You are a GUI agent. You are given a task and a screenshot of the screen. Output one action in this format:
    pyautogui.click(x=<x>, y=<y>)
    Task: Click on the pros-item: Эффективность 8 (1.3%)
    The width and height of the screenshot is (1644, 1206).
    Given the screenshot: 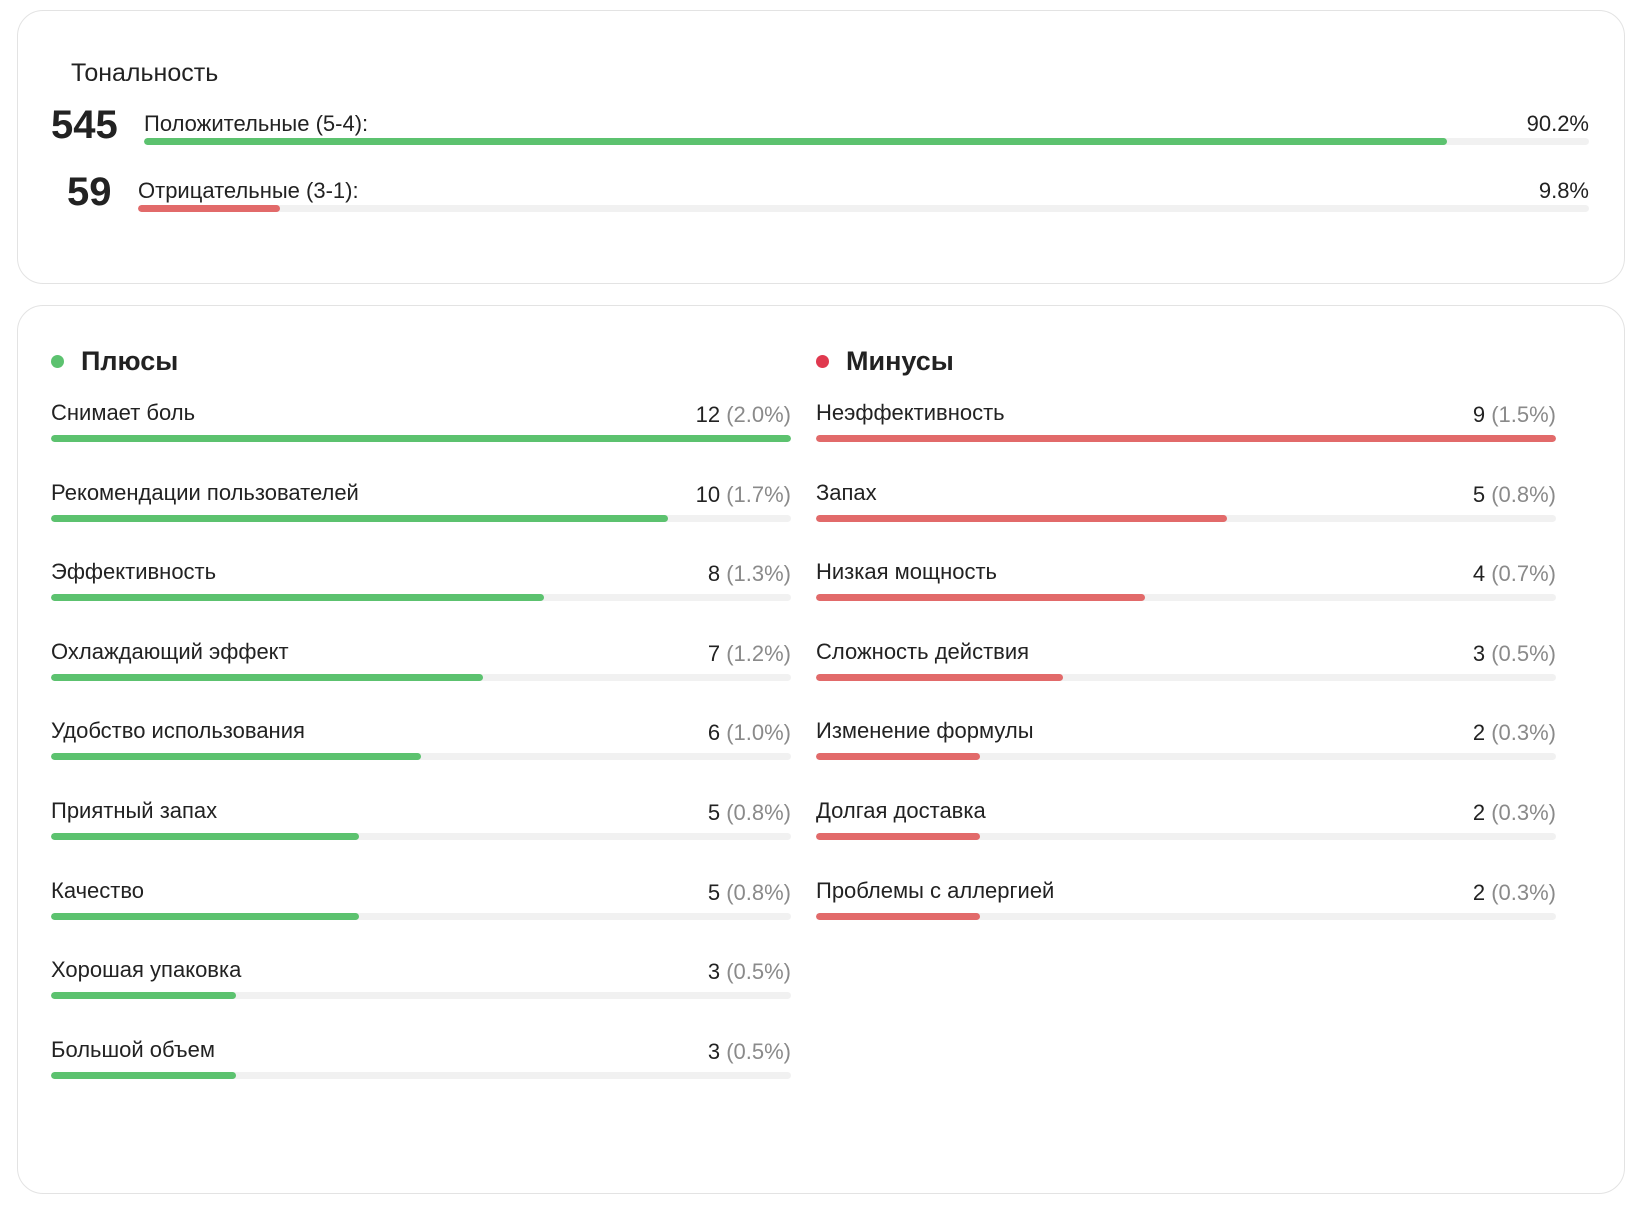 What is the action you would take?
    pyautogui.click(x=421, y=598)
    